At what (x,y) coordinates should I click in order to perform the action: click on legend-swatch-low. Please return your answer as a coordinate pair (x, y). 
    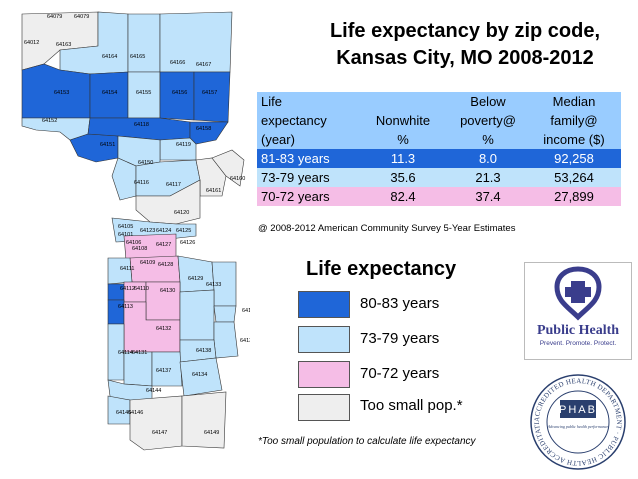
    Looking at the image, I should click on (324, 374).